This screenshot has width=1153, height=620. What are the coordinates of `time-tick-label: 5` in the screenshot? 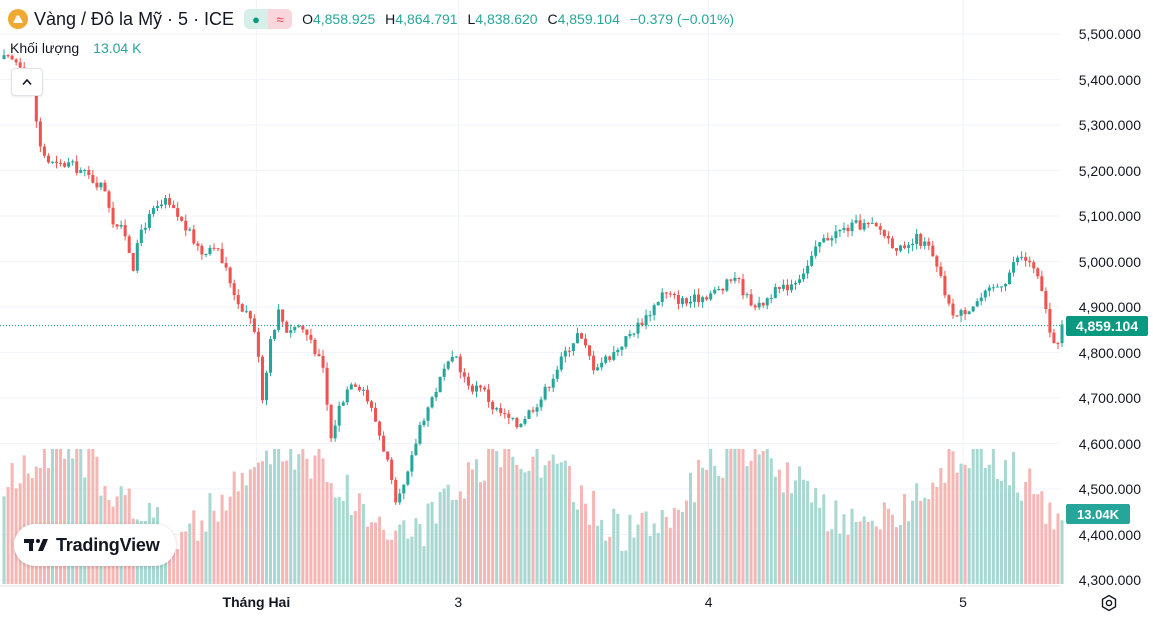 It's located at (963, 602).